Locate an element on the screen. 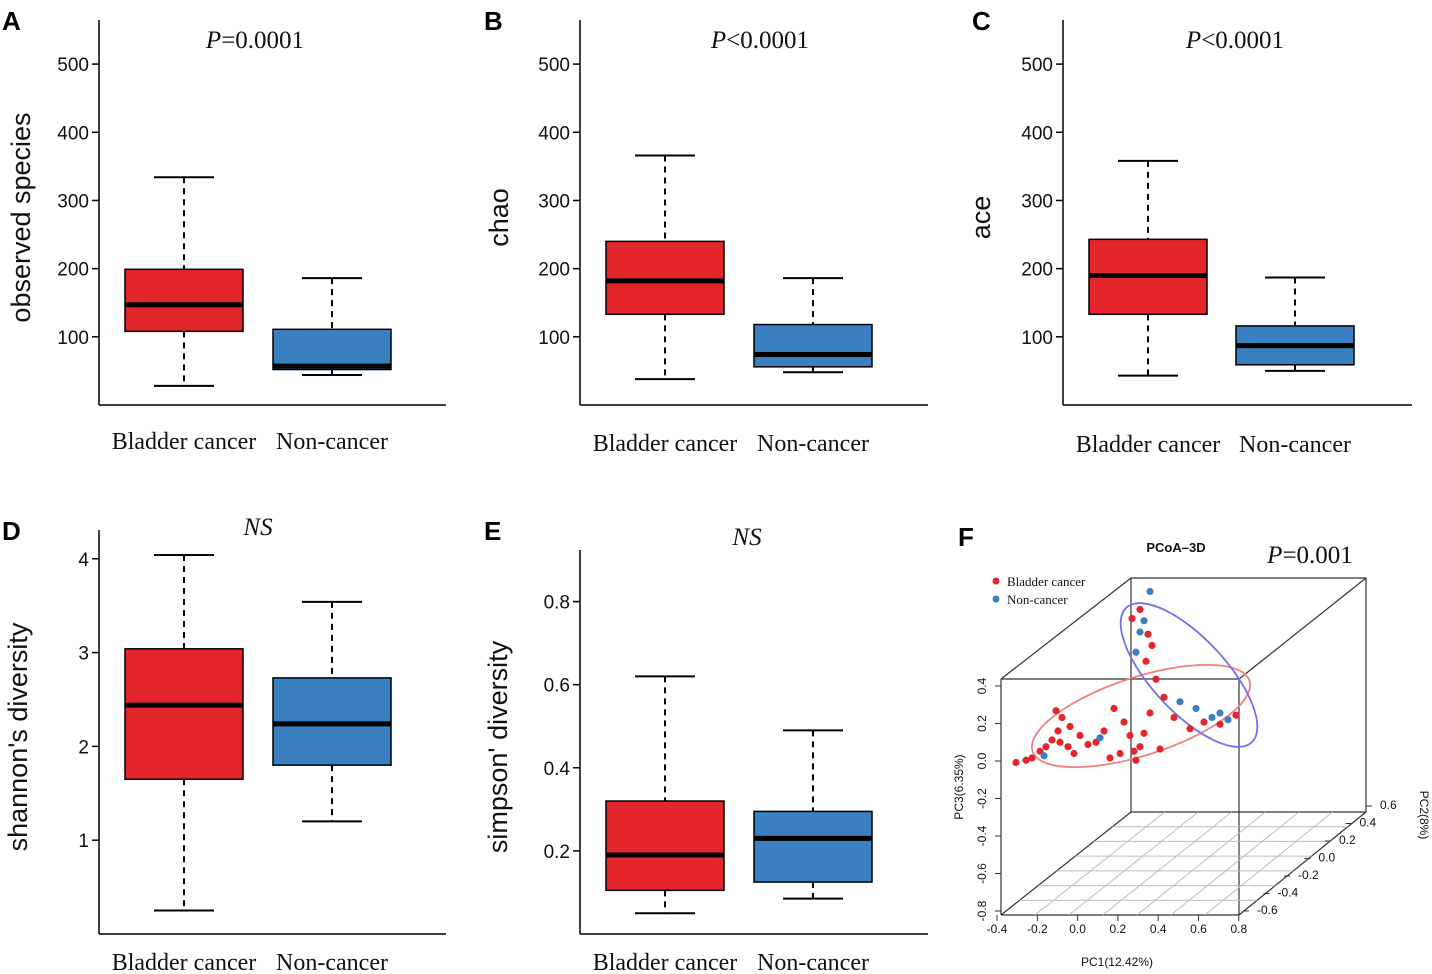 Image resolution: width=1432 pixels, height=974 pixels. y-tick-label: 3 is located at coordinates (83, 654).